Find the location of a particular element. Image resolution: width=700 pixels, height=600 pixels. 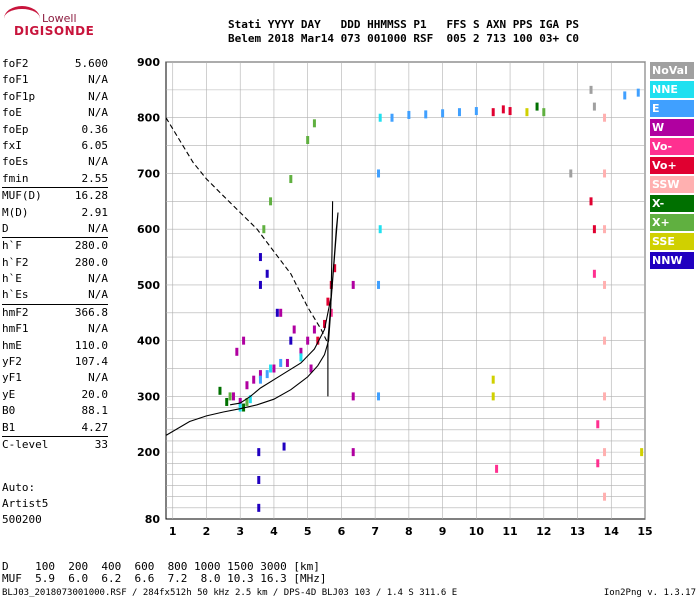

param-value: 280.0 is located at coordinates (91, 246).